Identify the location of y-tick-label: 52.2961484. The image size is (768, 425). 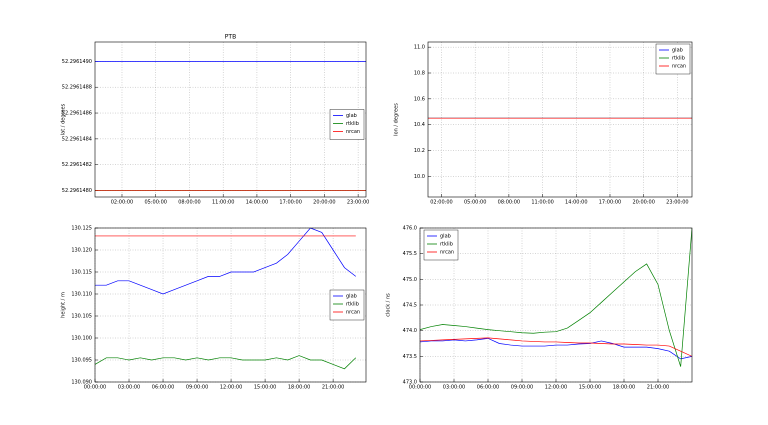
(77, 139).